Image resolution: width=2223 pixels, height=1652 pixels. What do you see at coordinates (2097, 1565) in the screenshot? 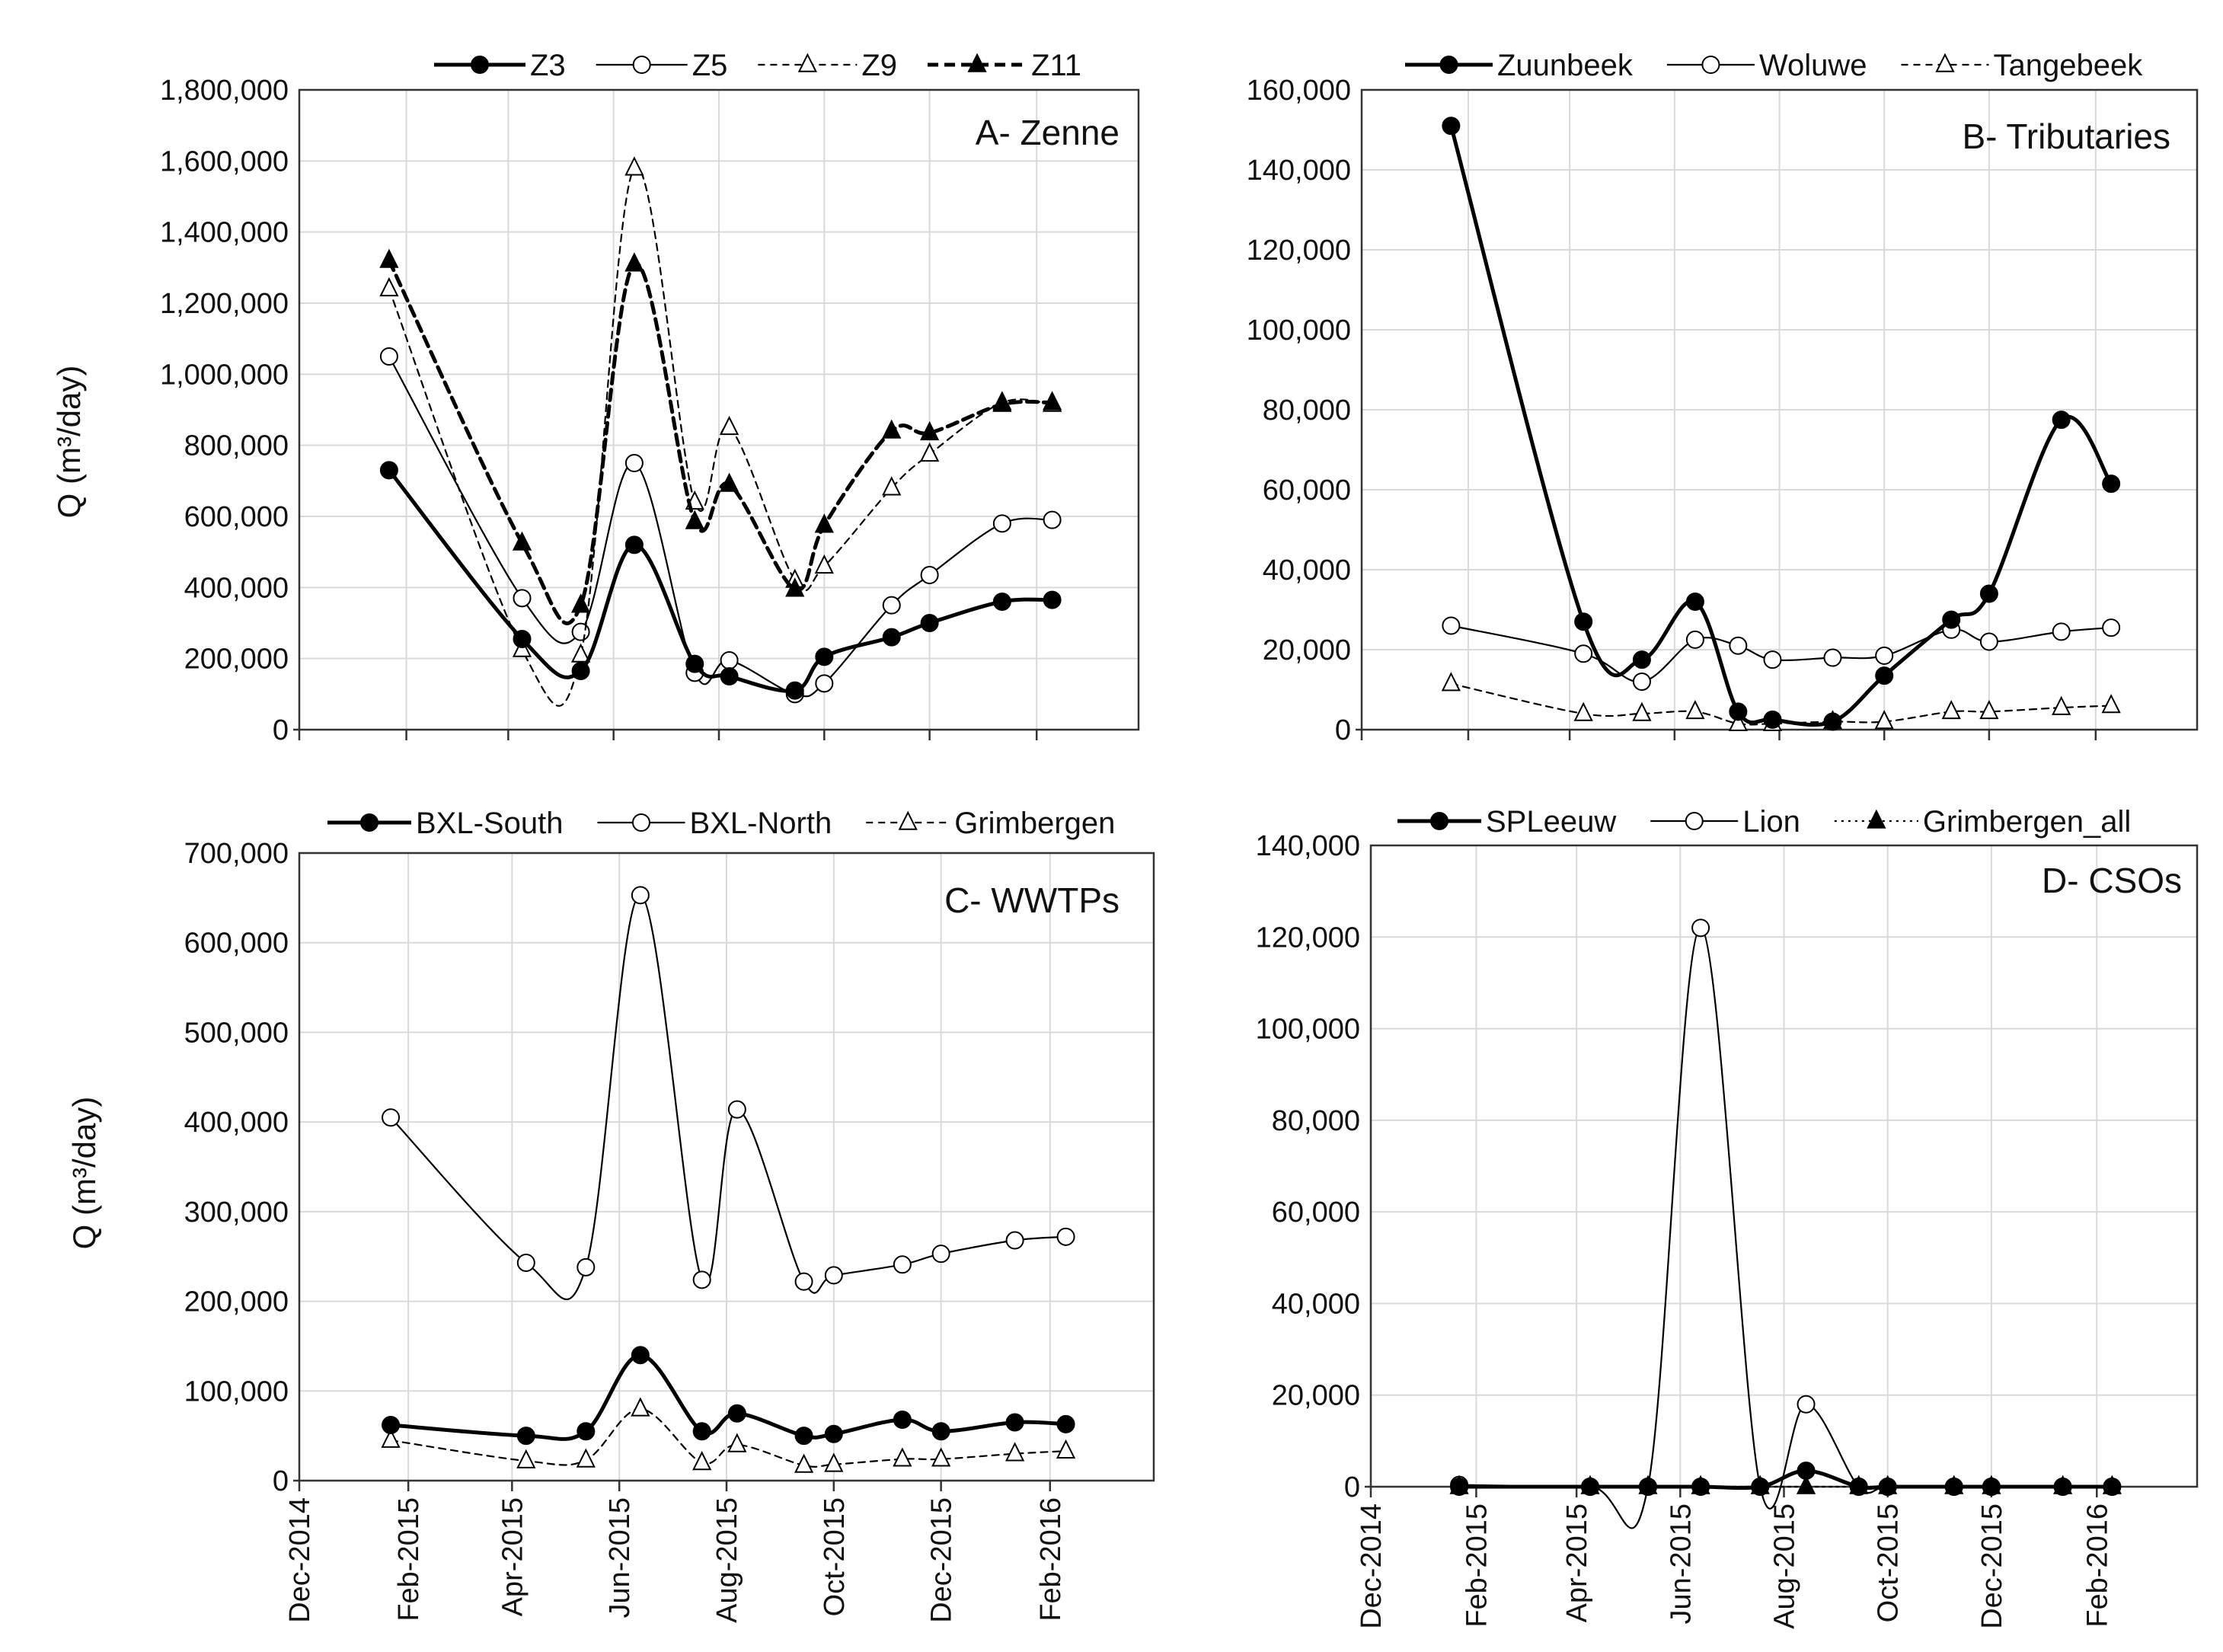
I see `x-tick-label: Feb-2016` at bounding box center [2097, 1565].